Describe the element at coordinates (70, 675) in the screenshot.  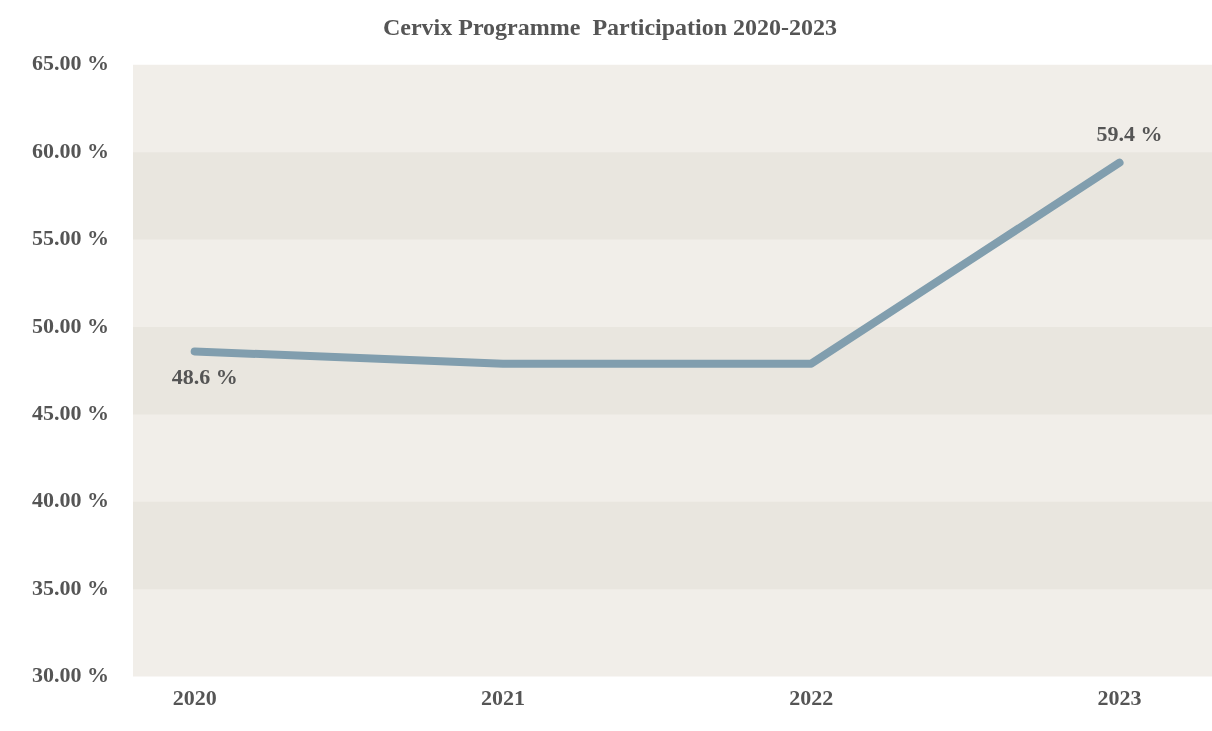
I see `y-tick-label: 30.00 %` at that location.